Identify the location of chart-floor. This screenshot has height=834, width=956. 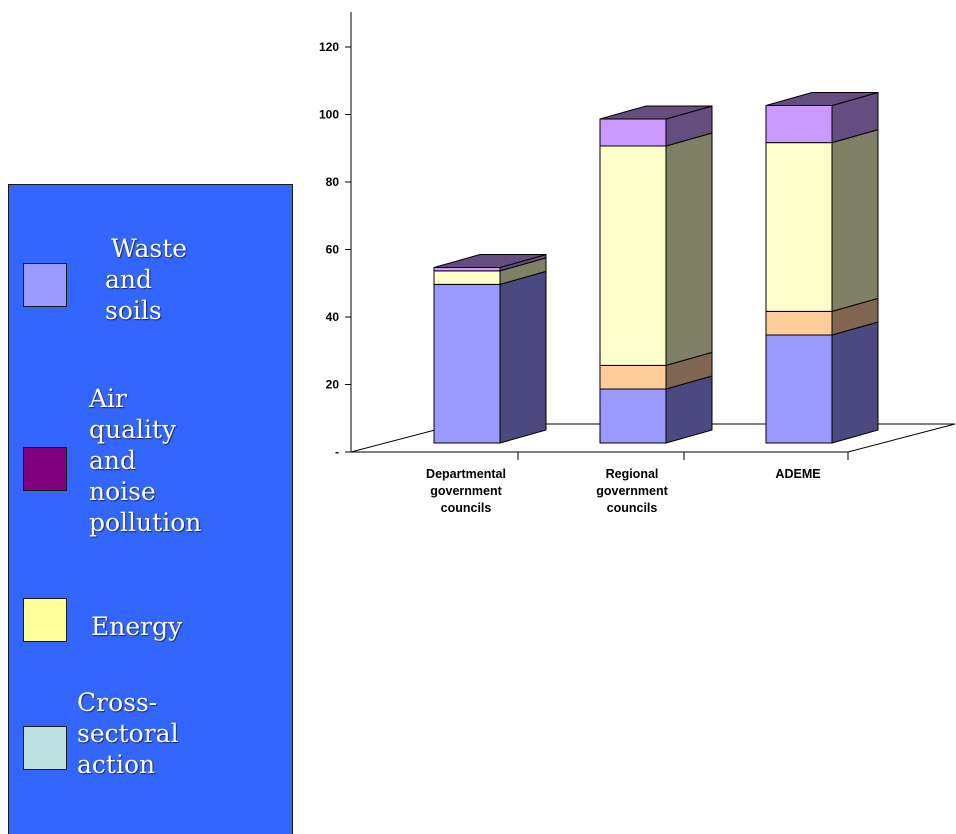
(653, 438).